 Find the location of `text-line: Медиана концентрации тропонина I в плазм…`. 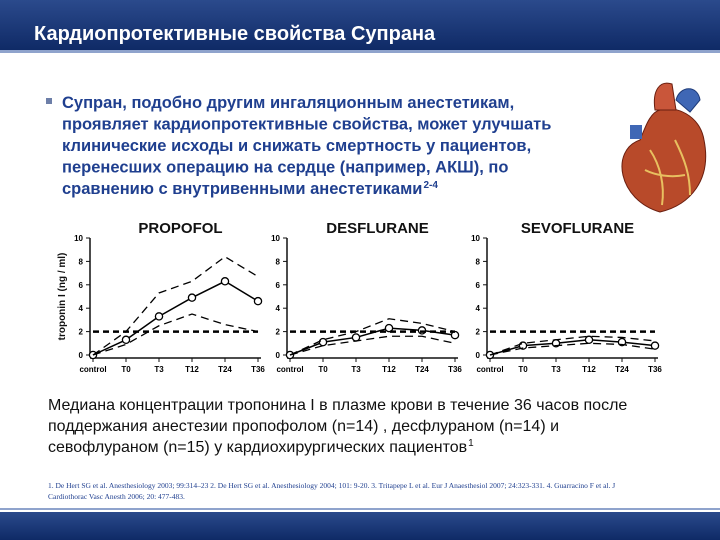

text-line: Медиана концентрации тропонина I в плазм… is located at coordinates (337, 405).